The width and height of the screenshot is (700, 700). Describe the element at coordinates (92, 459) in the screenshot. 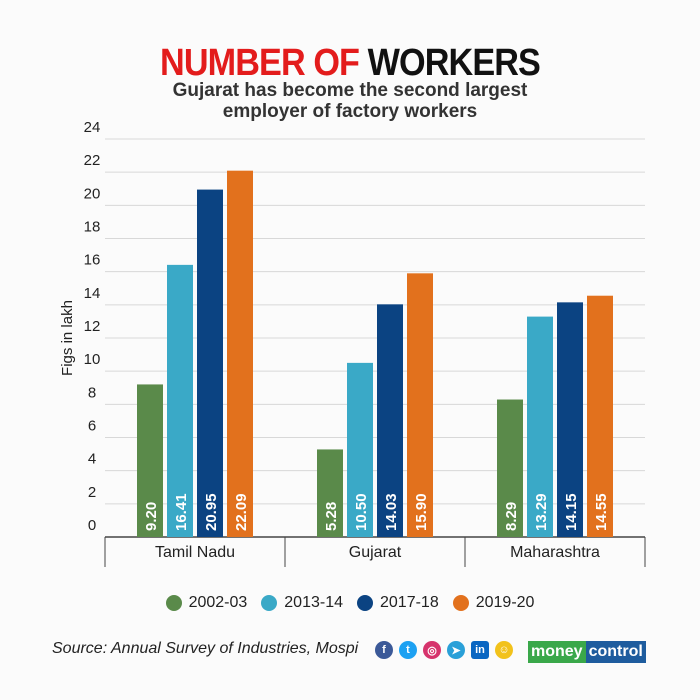

I see `y-tick-label: 4` at that location.